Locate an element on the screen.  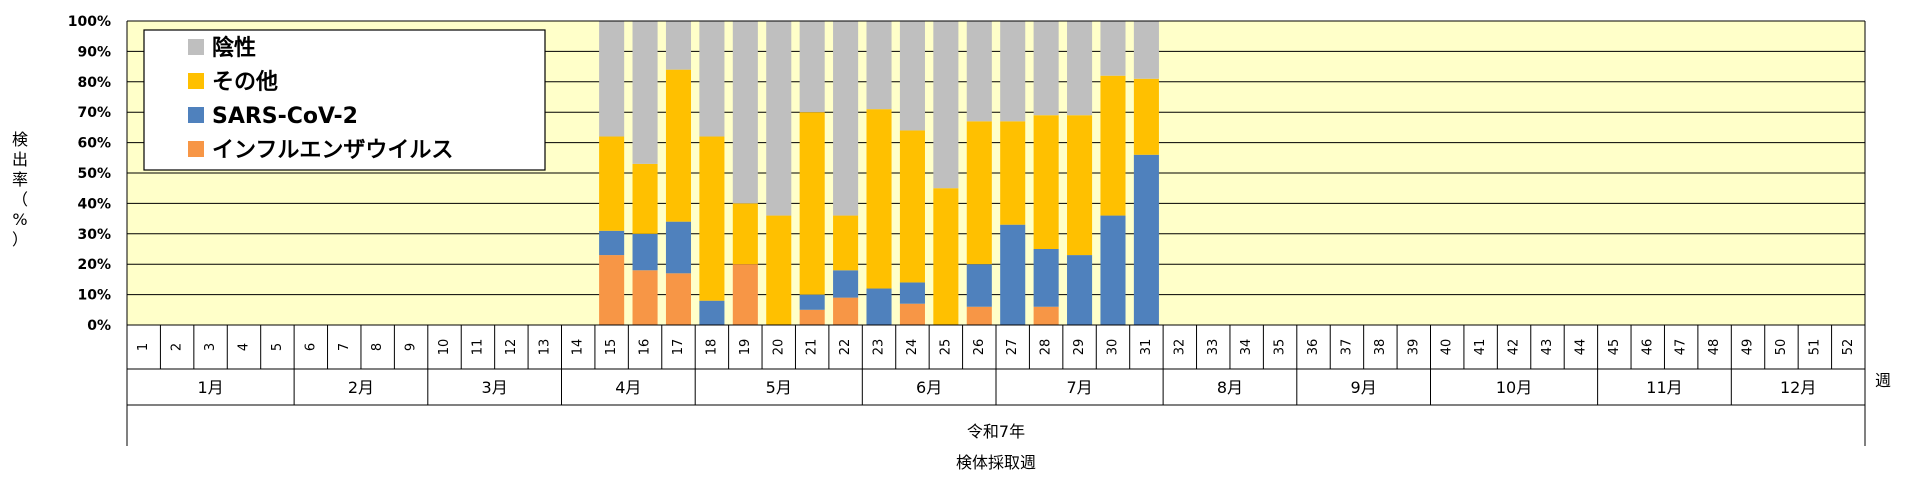
x-tick-label: 14 is located at coordinates (578, 347).